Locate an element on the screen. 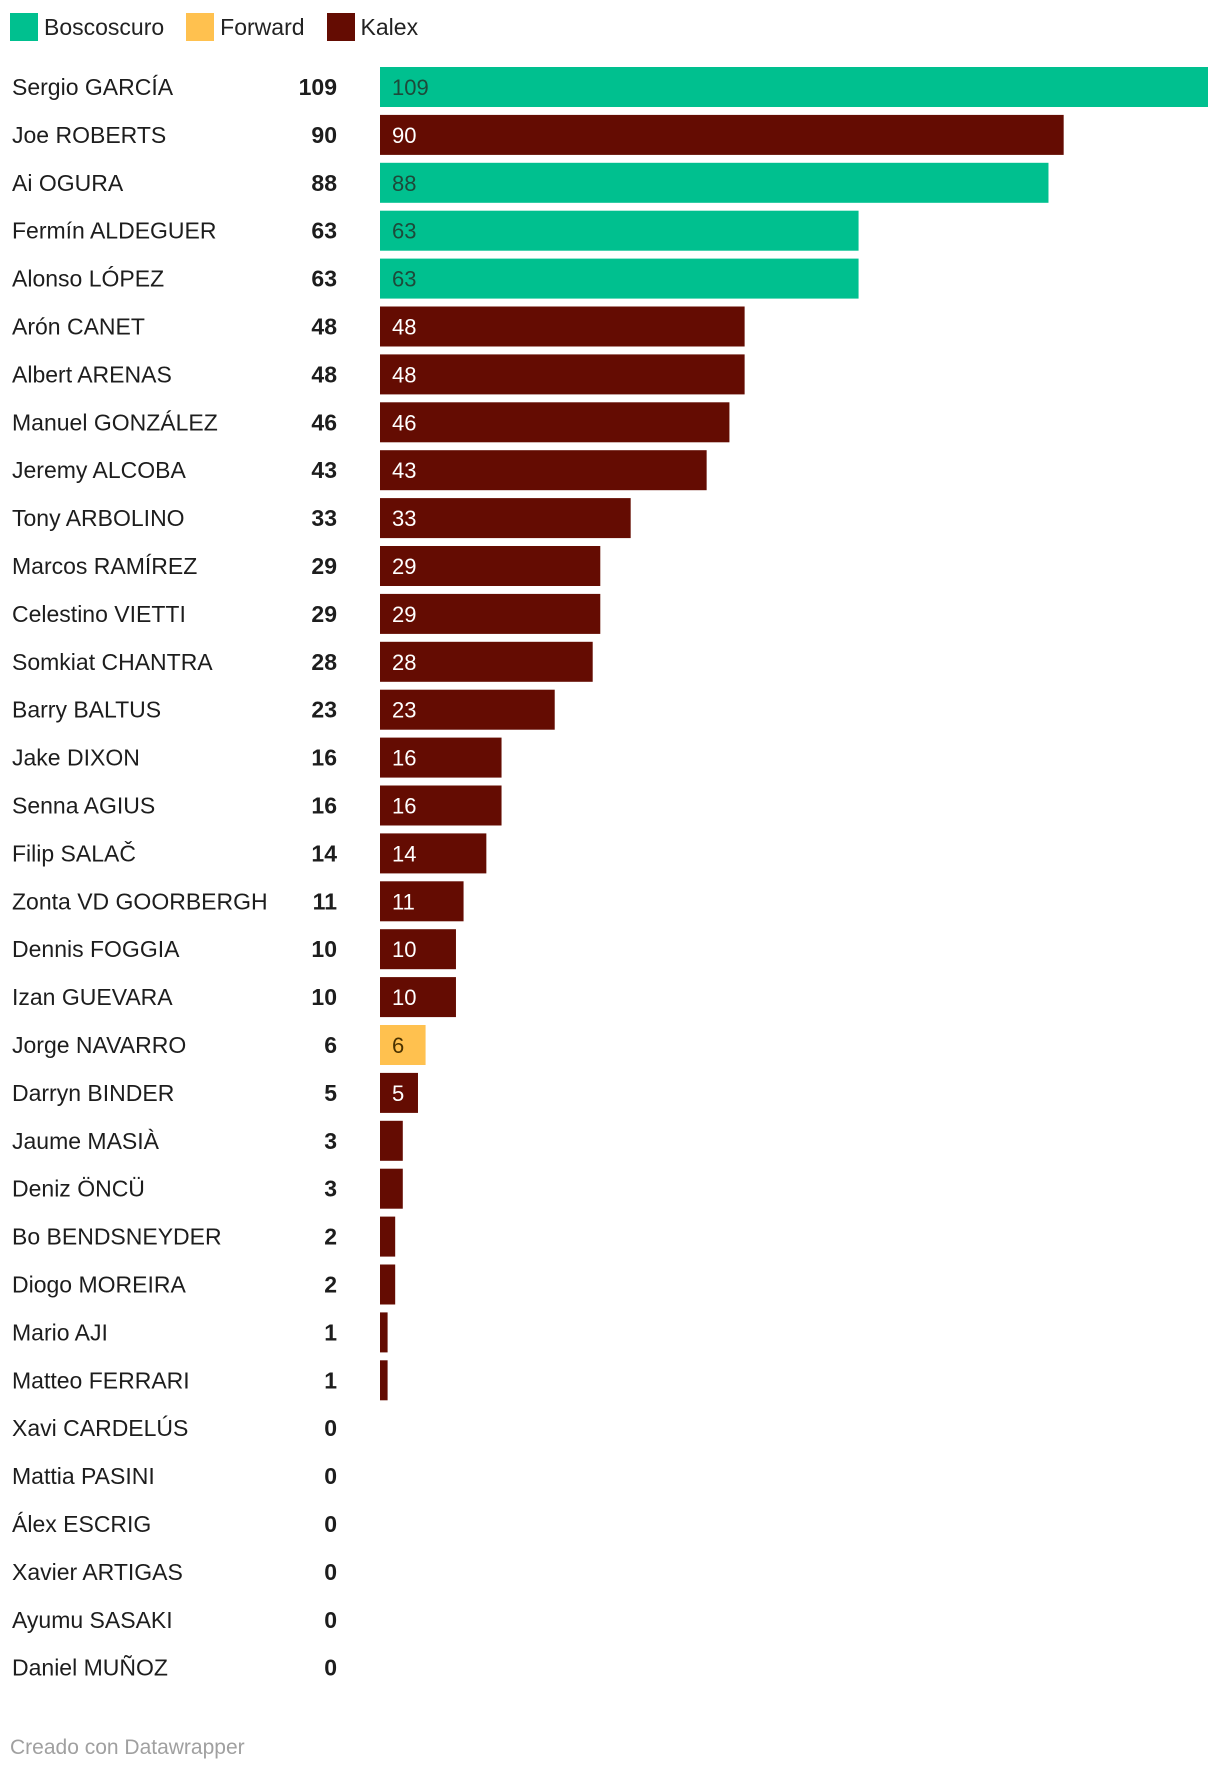 This screenshot has height=1770, width=1220. row-label: Barry BALTUS is located at coordinates (86, 710).